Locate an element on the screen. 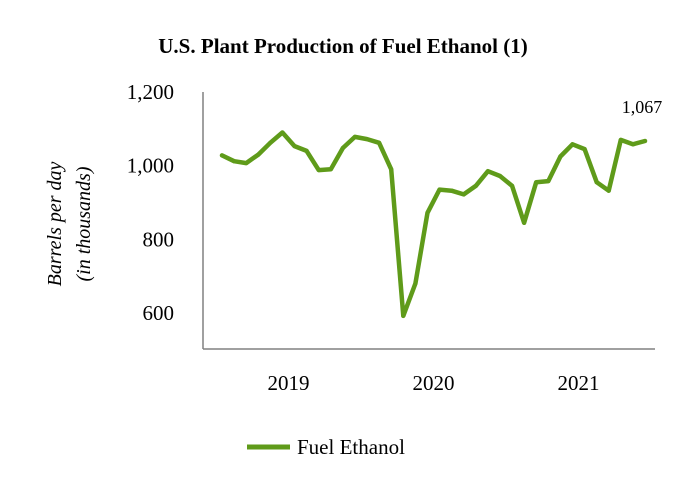 Image resolution: width=682 pixels, height=500 pixels. x-tick-label: 2020 is located at coordinates (434, 383).